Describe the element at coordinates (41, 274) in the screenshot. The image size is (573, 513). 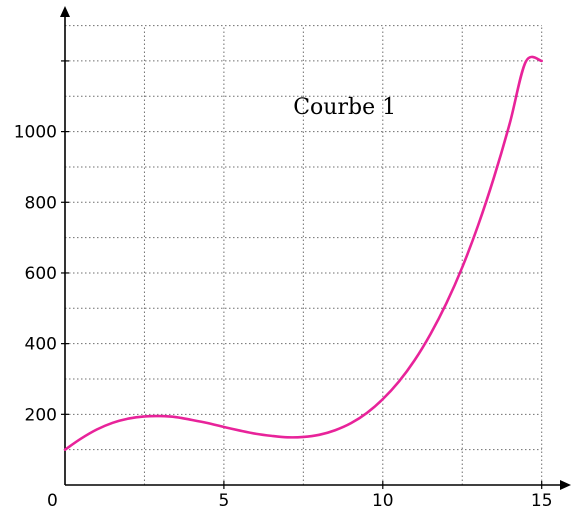
I see `y-tick-label: 600` at that location.